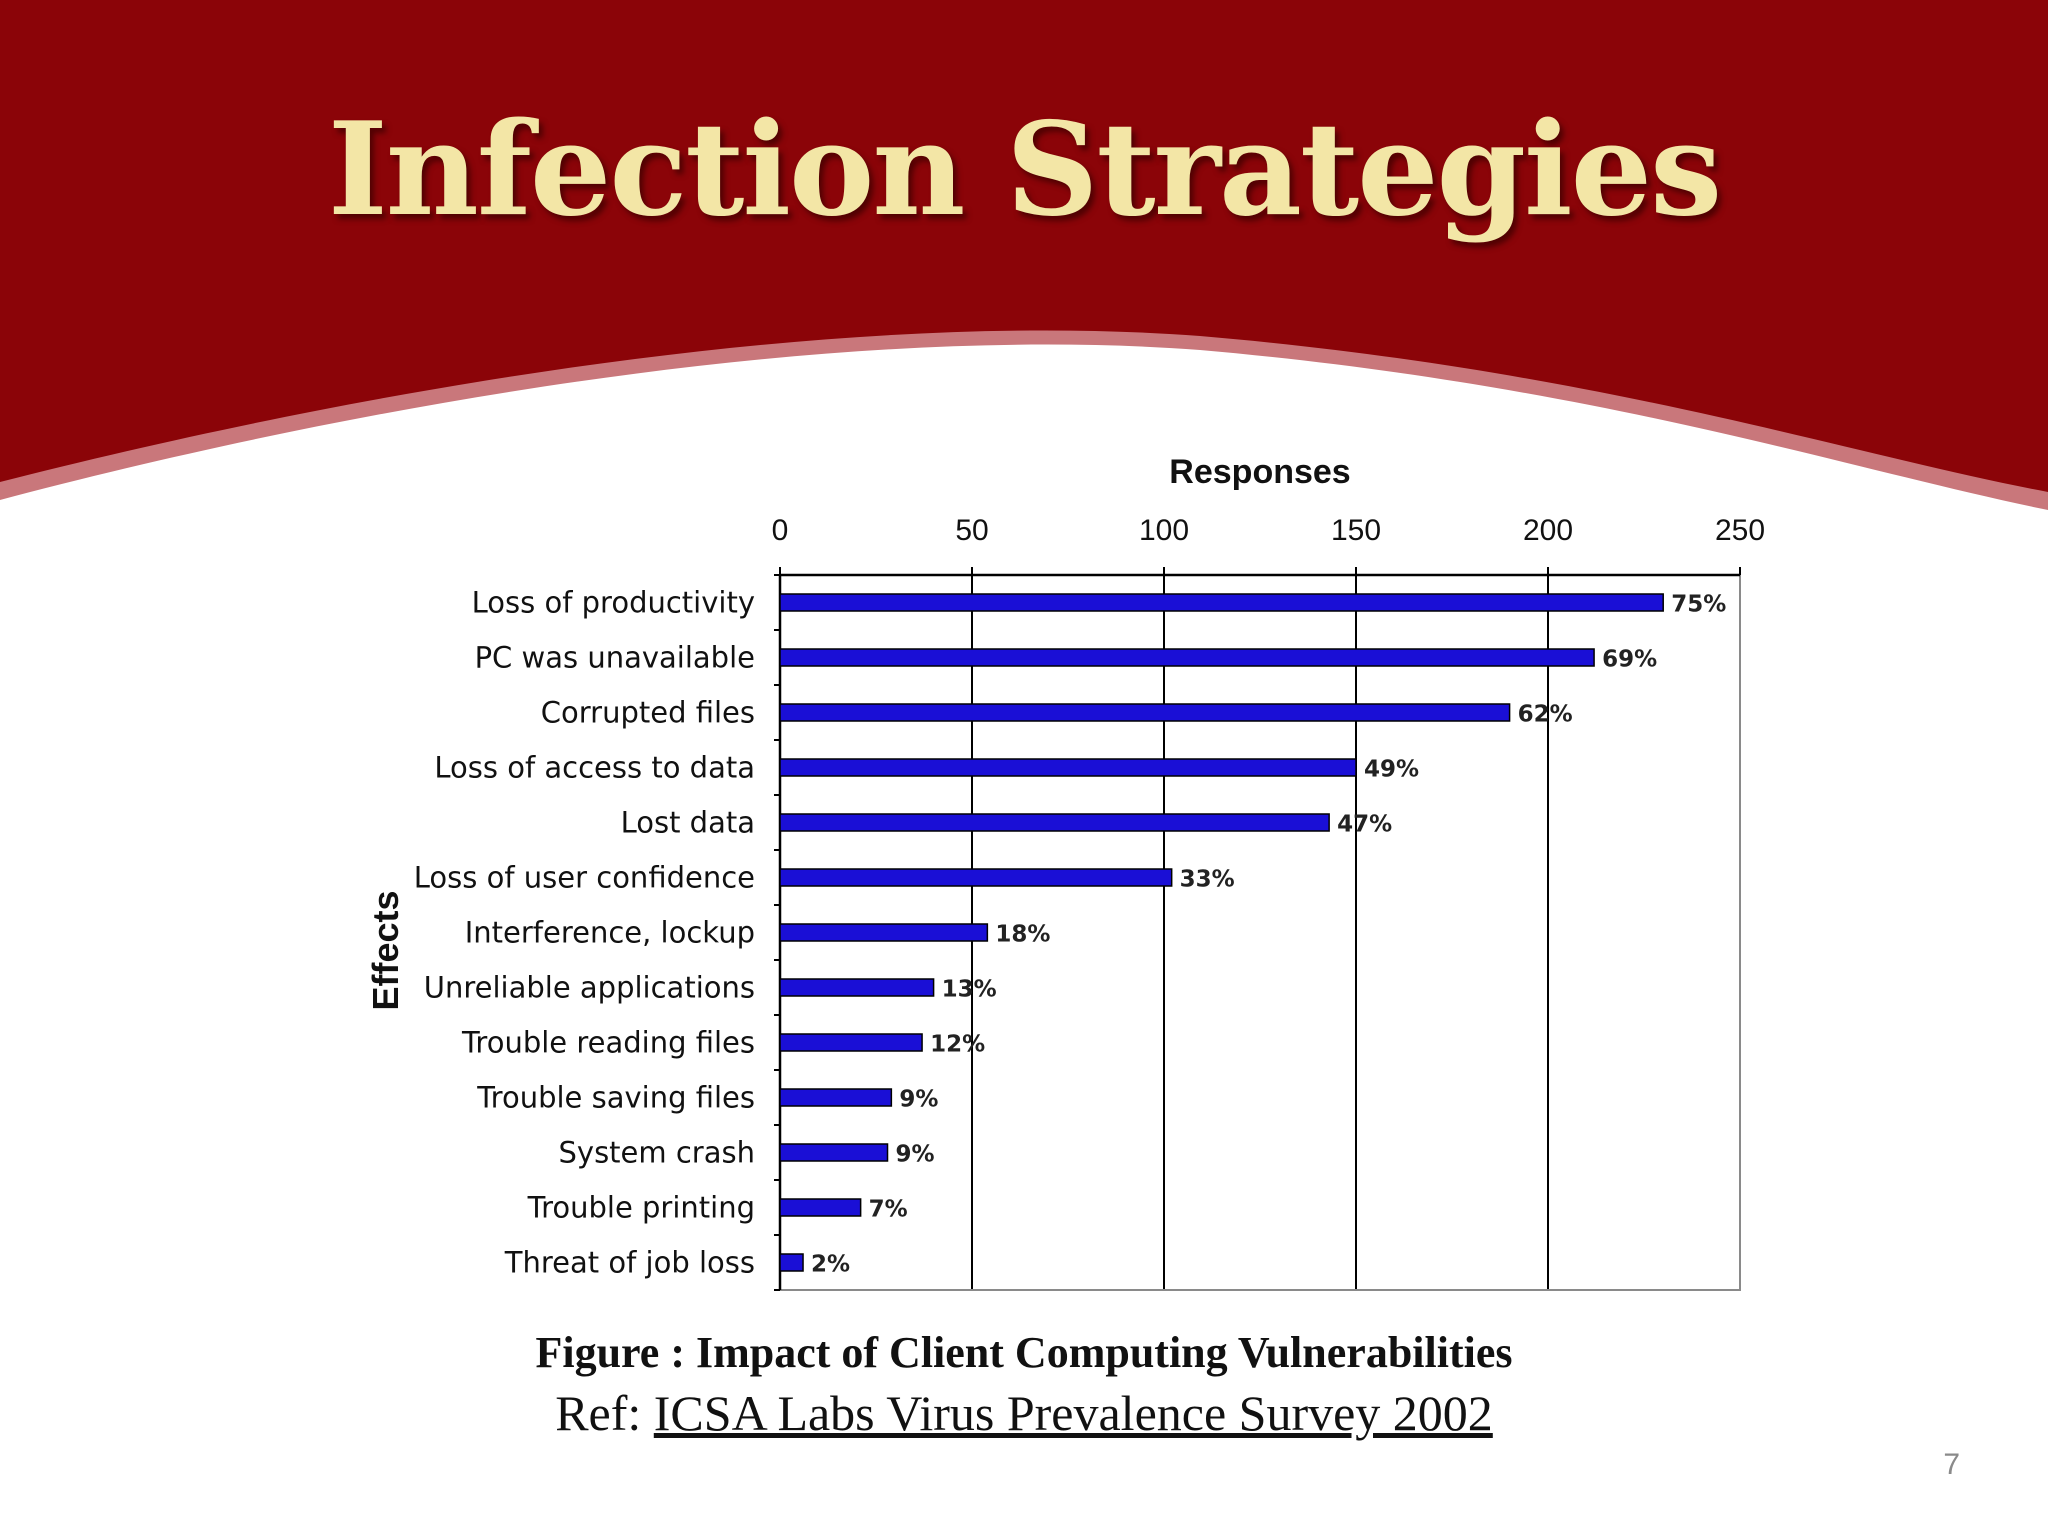  Describe the element at coordinates (688, 823) in the screenshot. I see `category-label: Lost data` at that location.